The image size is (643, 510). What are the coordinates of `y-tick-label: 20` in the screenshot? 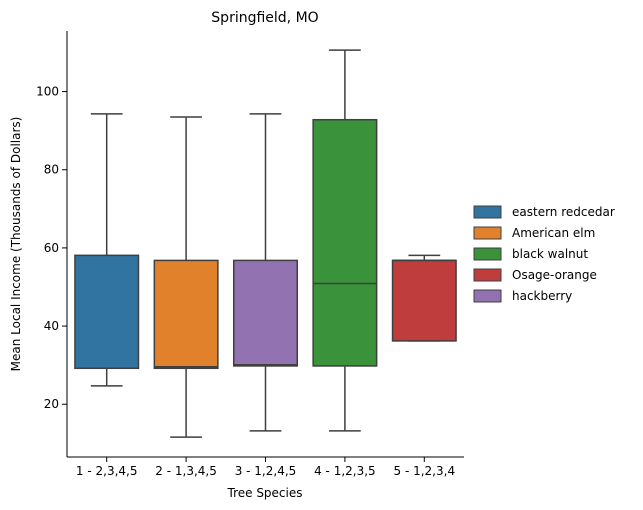 It's located at (51, 404).